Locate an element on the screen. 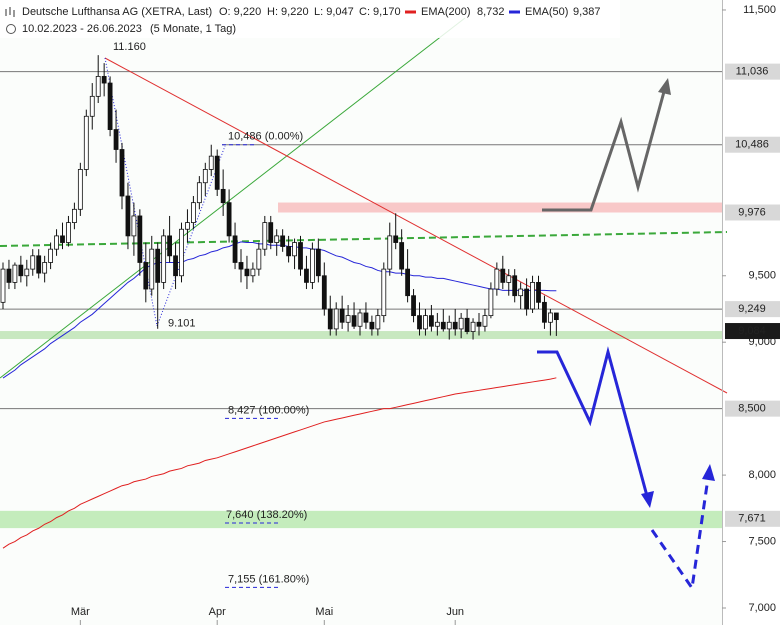 This screenshot has width=780, height=625. level-label: 10,486 is located at coordinates (752, 145).